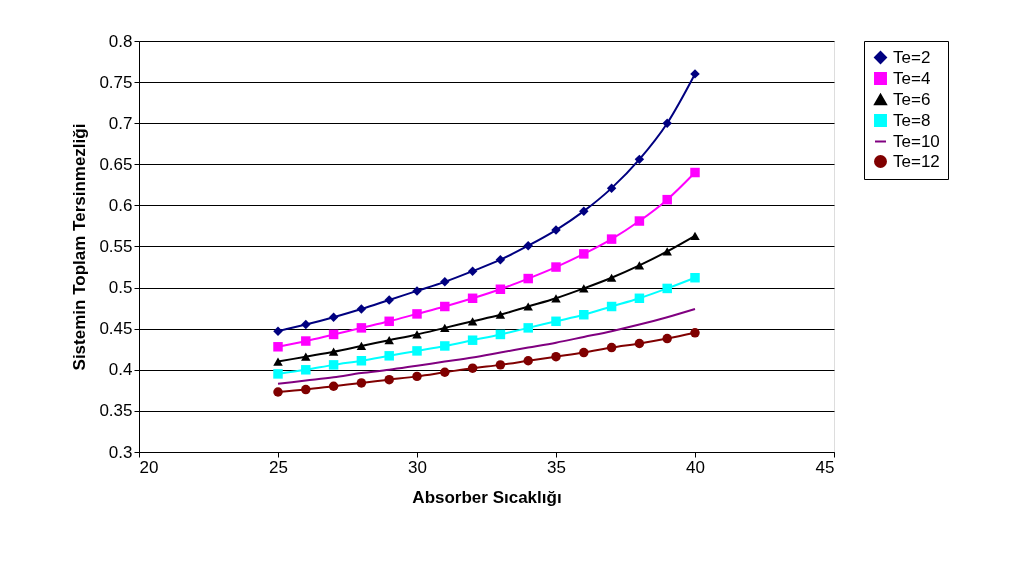  What do you see at coordinates (912, 99) in the screenshot?
I see `legend-label: Te=6` at bounding box center [912, 99].